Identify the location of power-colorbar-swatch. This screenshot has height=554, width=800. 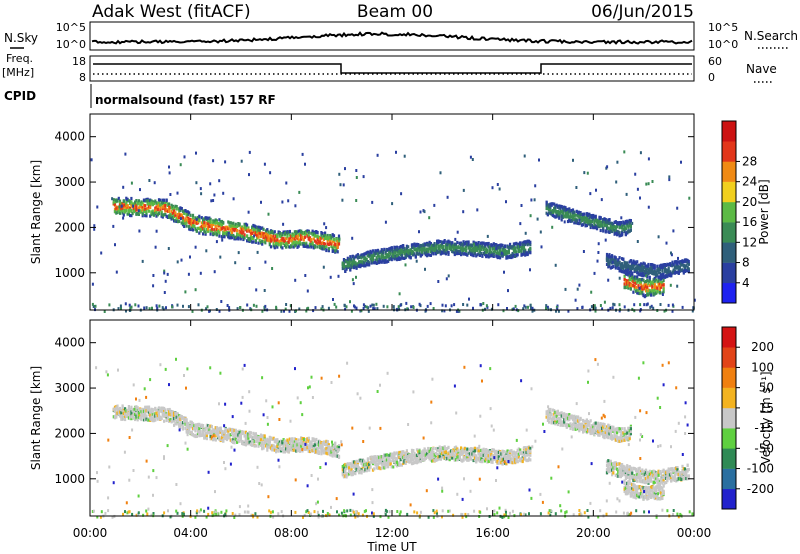
(729, 232).